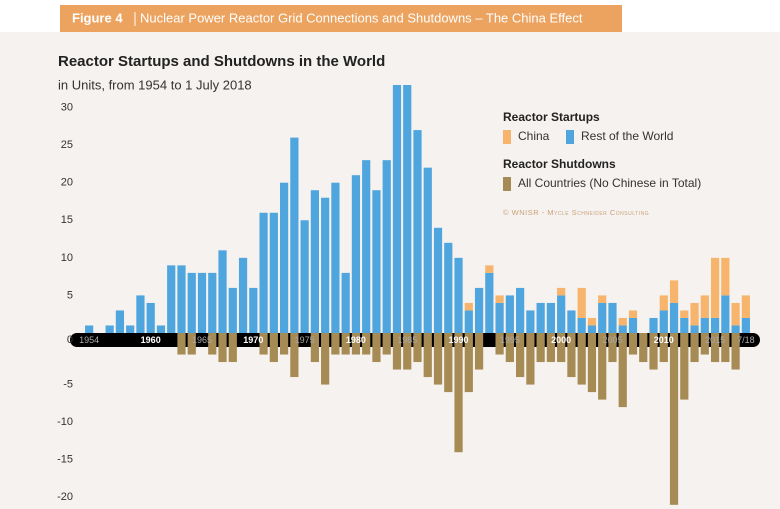 The image size is (780, 509). I want to click on credit: © WNISR - Mycle Schneider Consulting, so click(576, 212).